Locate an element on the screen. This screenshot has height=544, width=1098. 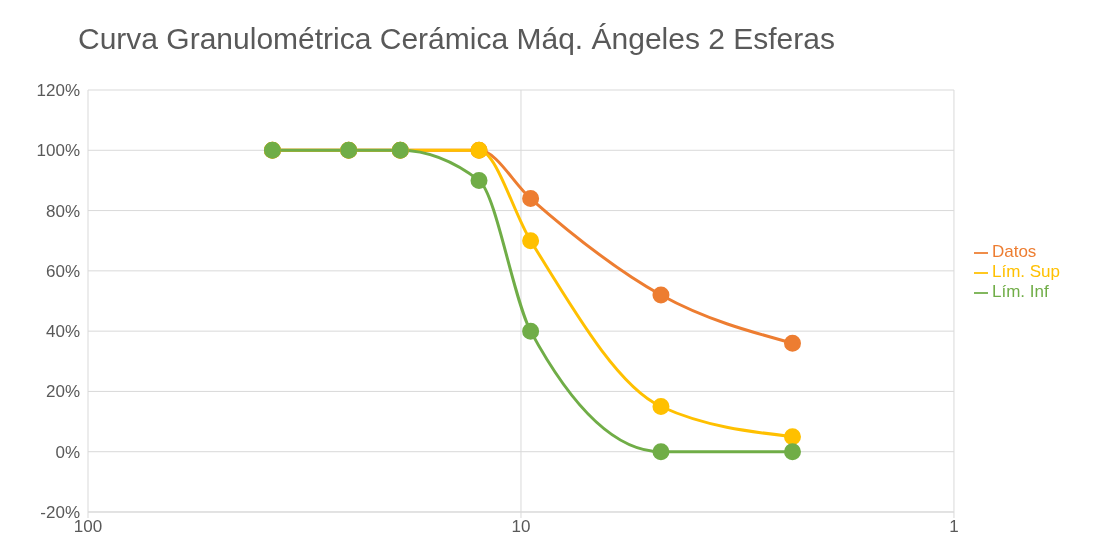
y-tick-label: 0% is located at coordinates (67, 452).